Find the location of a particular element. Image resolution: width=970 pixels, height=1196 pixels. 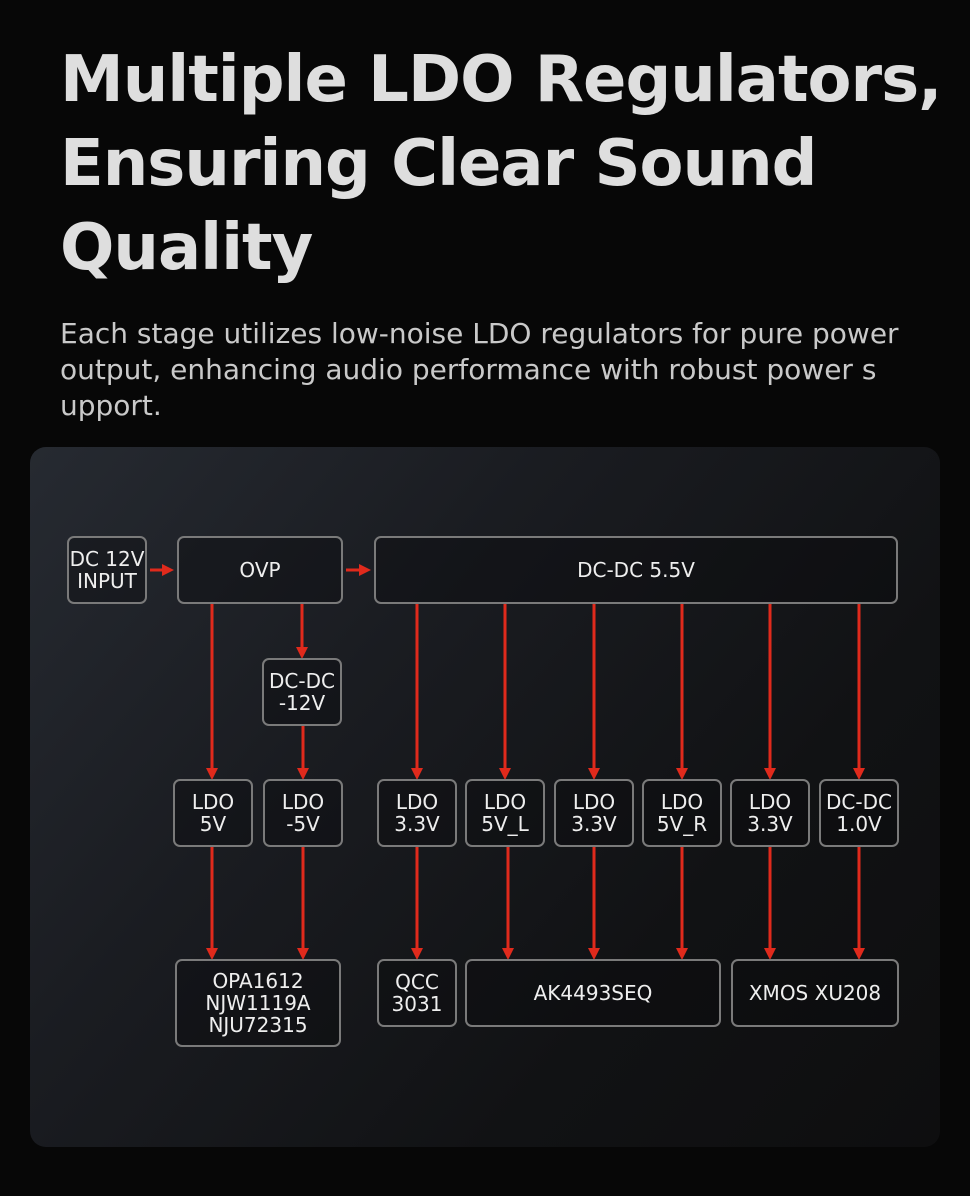

edge-ldo-33-c-to-xmos is located at coordinates (770, 903).